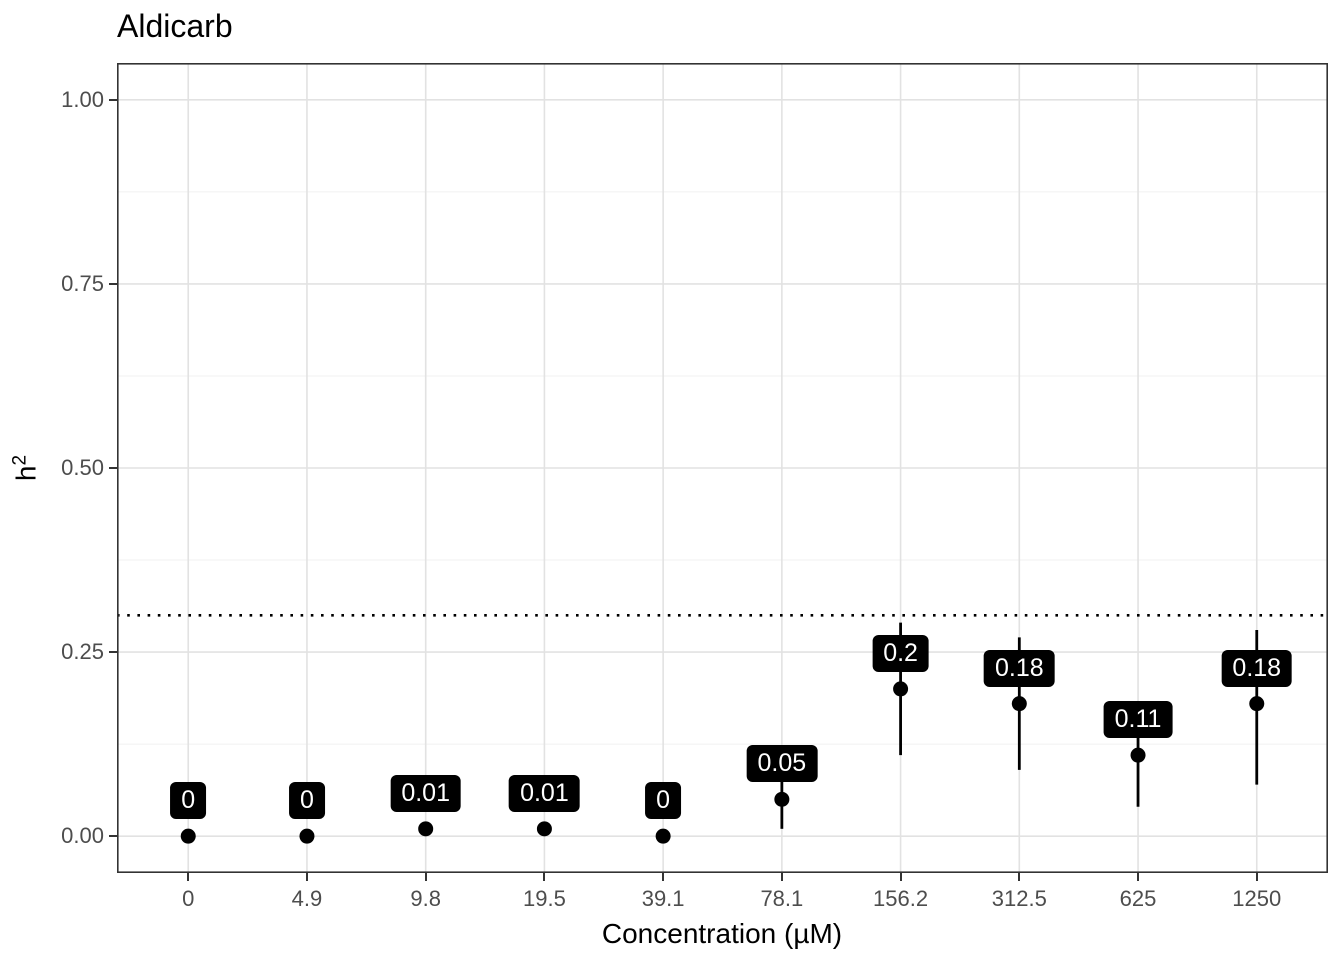 This screenshot has width=1344, height=960. I want to click on y-tick-label: 1.00, so click(82, 99).